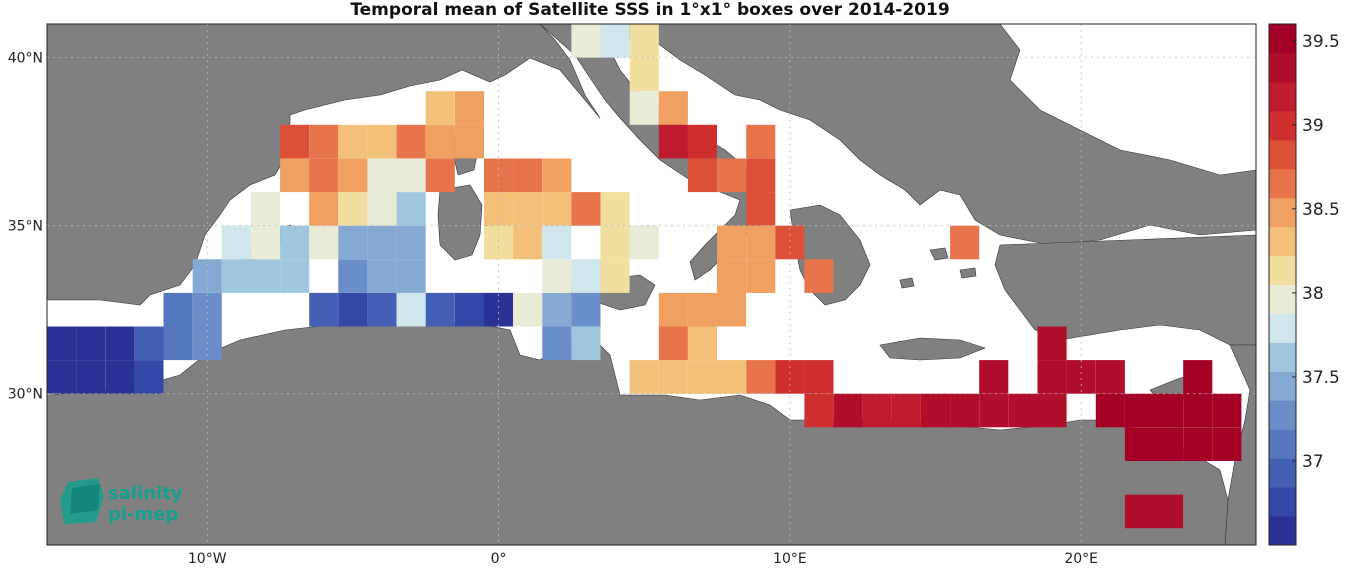  Describe the element at coordinates (499, 559) in the screenshot. I see `x-tick-label: 0°` at that location.